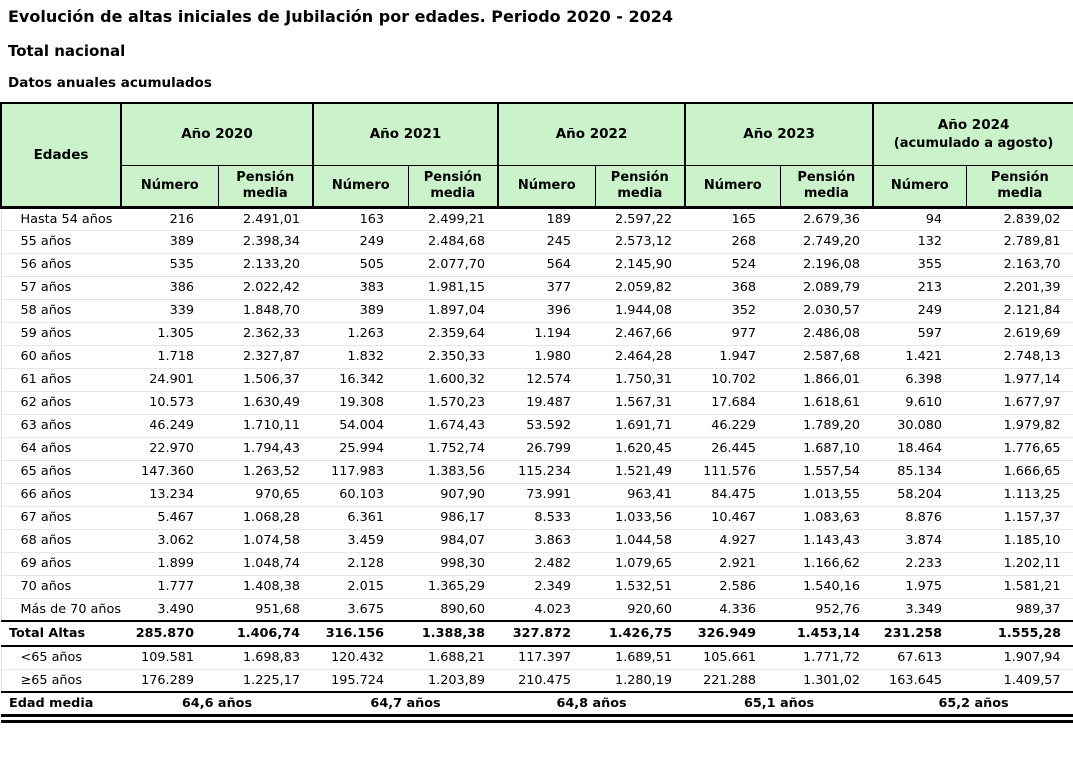 This screenshot has width=1073, height=763. I want to click on pension-media-cell: 1.202,11, so click(1019, 563).